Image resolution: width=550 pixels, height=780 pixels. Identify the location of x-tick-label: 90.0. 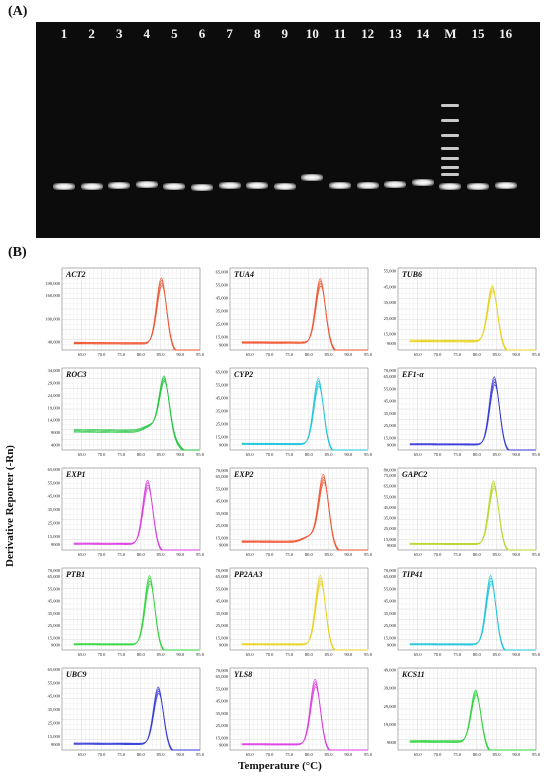
(180, 354).